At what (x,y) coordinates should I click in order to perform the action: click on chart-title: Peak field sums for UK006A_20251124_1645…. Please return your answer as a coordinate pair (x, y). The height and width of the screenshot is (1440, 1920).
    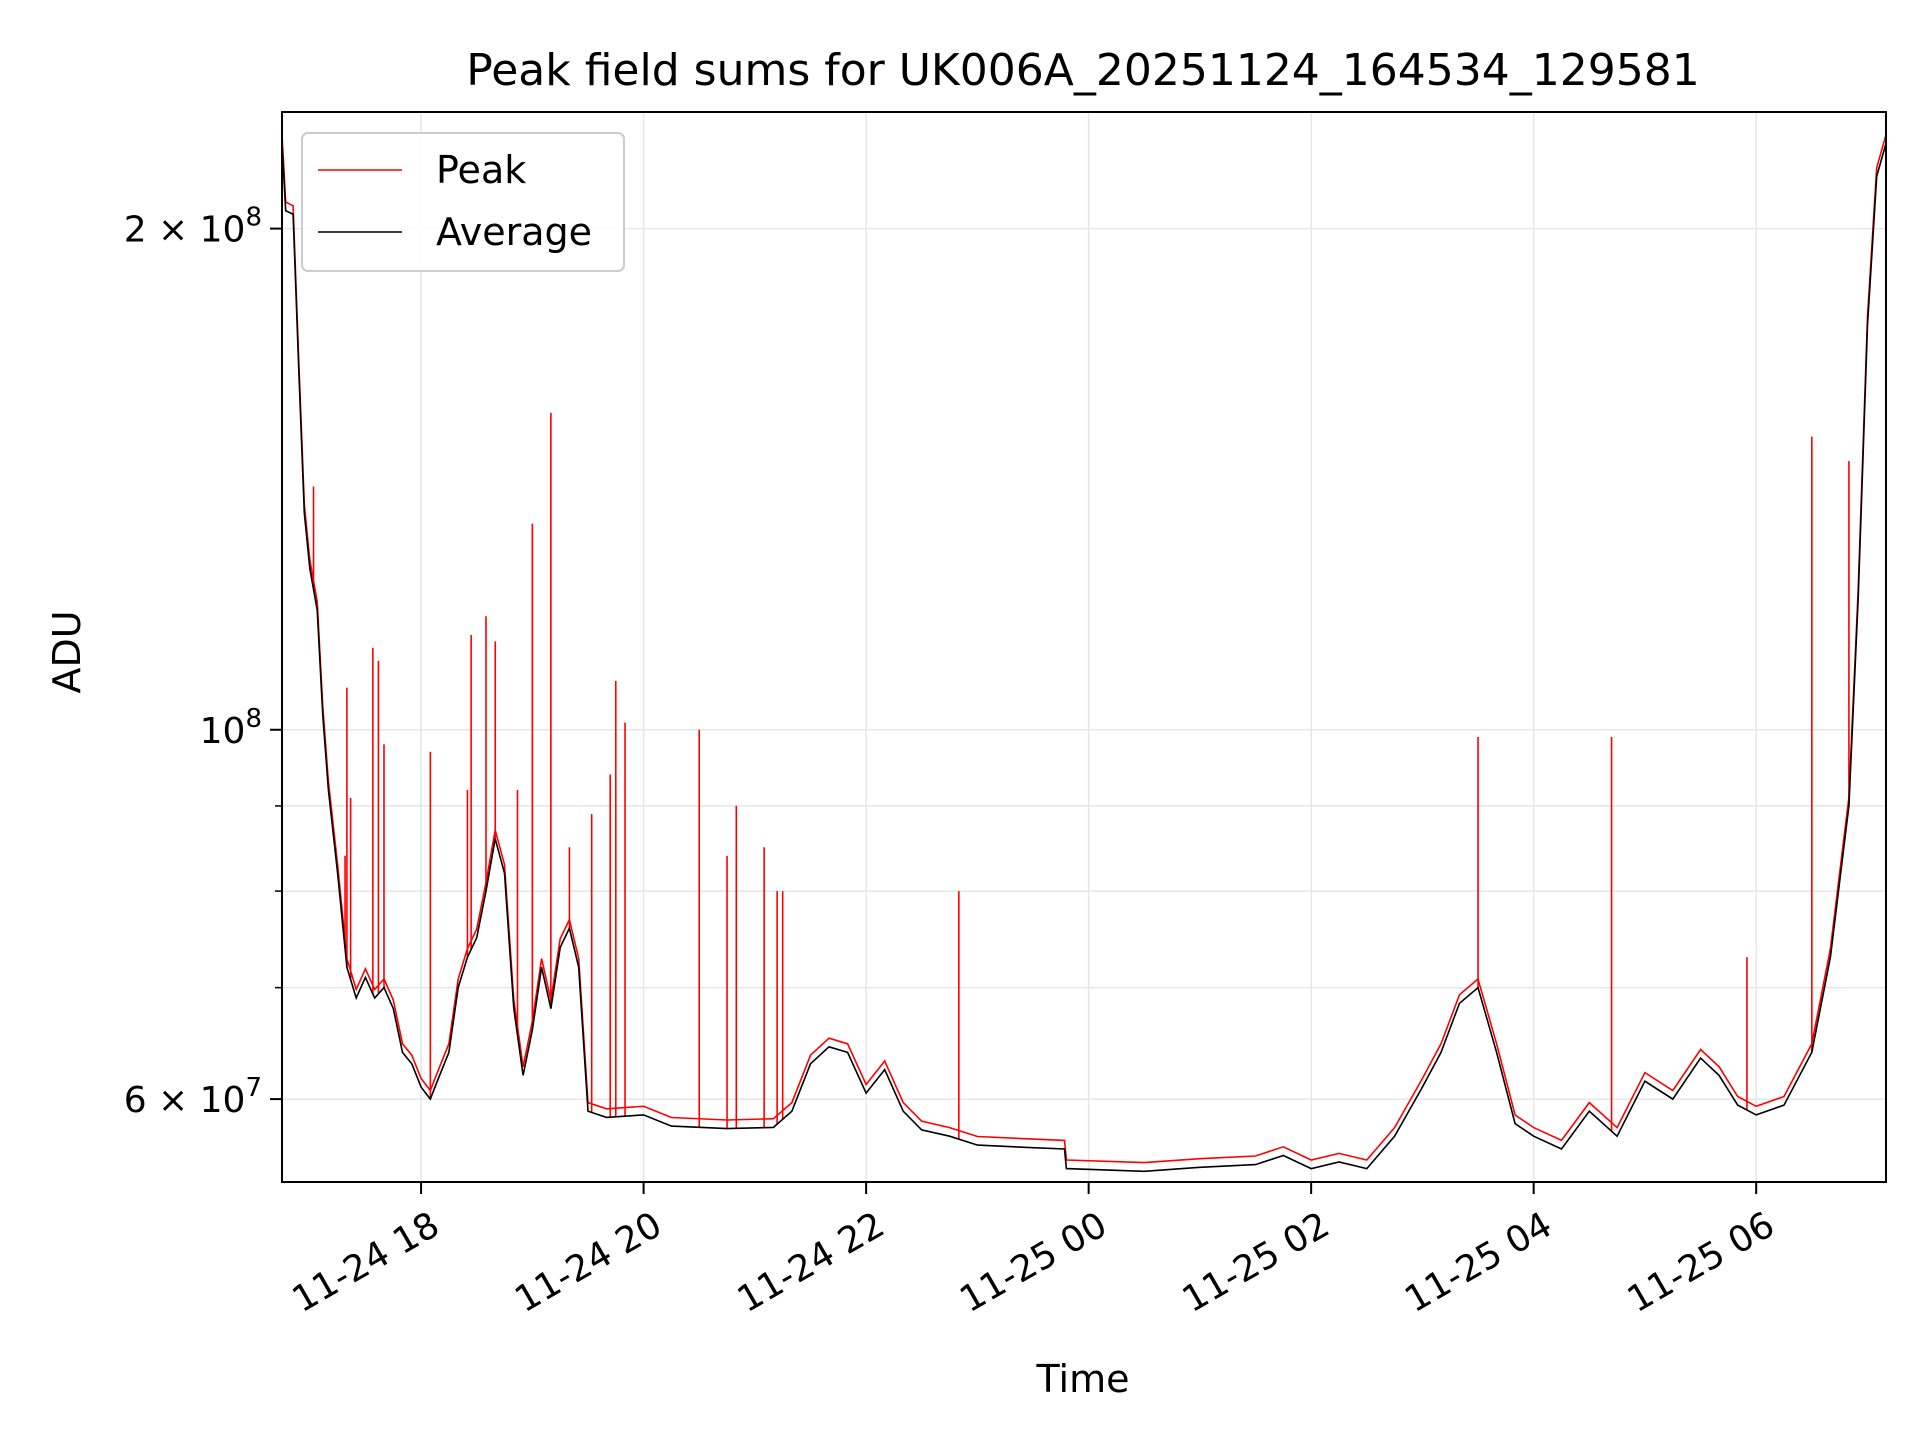
    Looking at the image, I should click on (1082, 70).